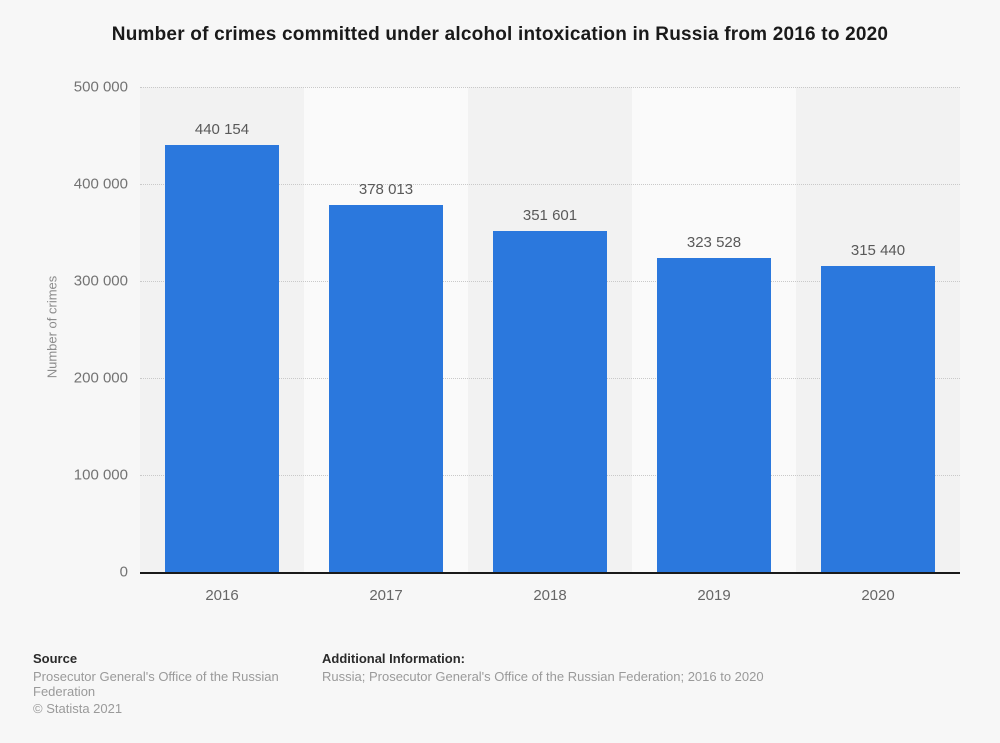 The height and width of the screenshot is (743, 1000). What do you see at coordinates (714, 595) in the screenshot?
I see `x-tick-label: 2019` at bounding box center [714, 595].